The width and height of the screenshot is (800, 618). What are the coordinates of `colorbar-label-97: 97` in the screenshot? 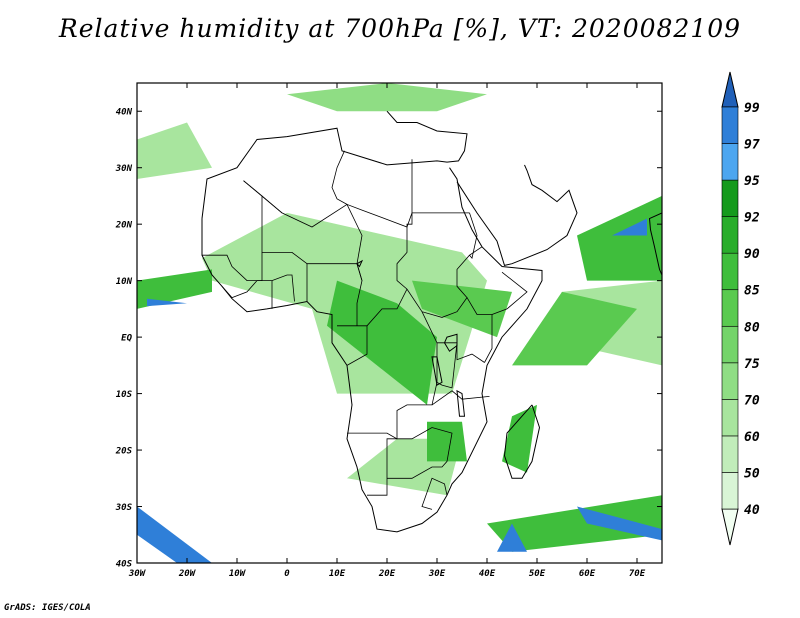 It's located at (752, 145).